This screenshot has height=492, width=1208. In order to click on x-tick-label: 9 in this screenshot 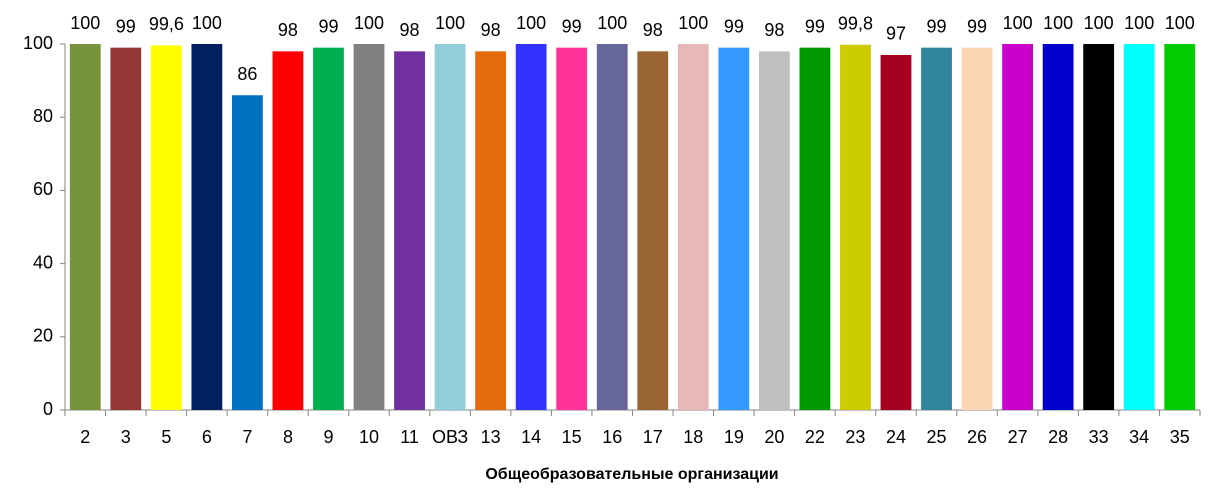, I will do `click(328, 437)`.